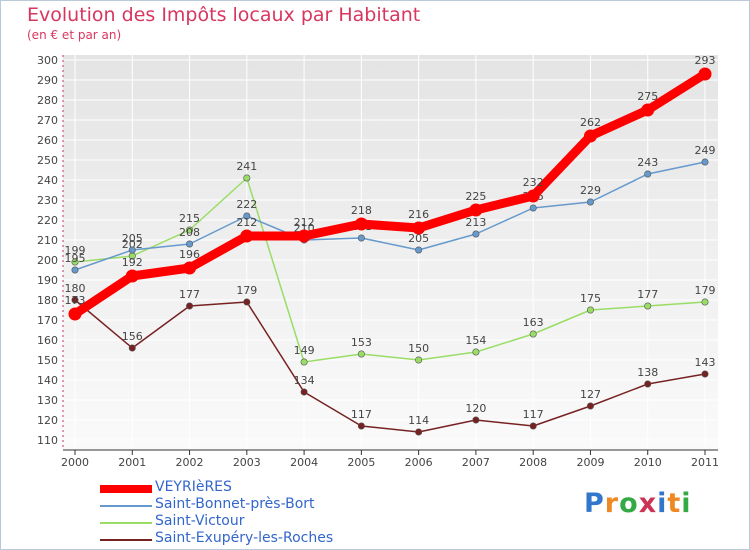  Describe the element at coordinates (47, 180) in the screenshot. I see `y-tick-label: 240` at that location.